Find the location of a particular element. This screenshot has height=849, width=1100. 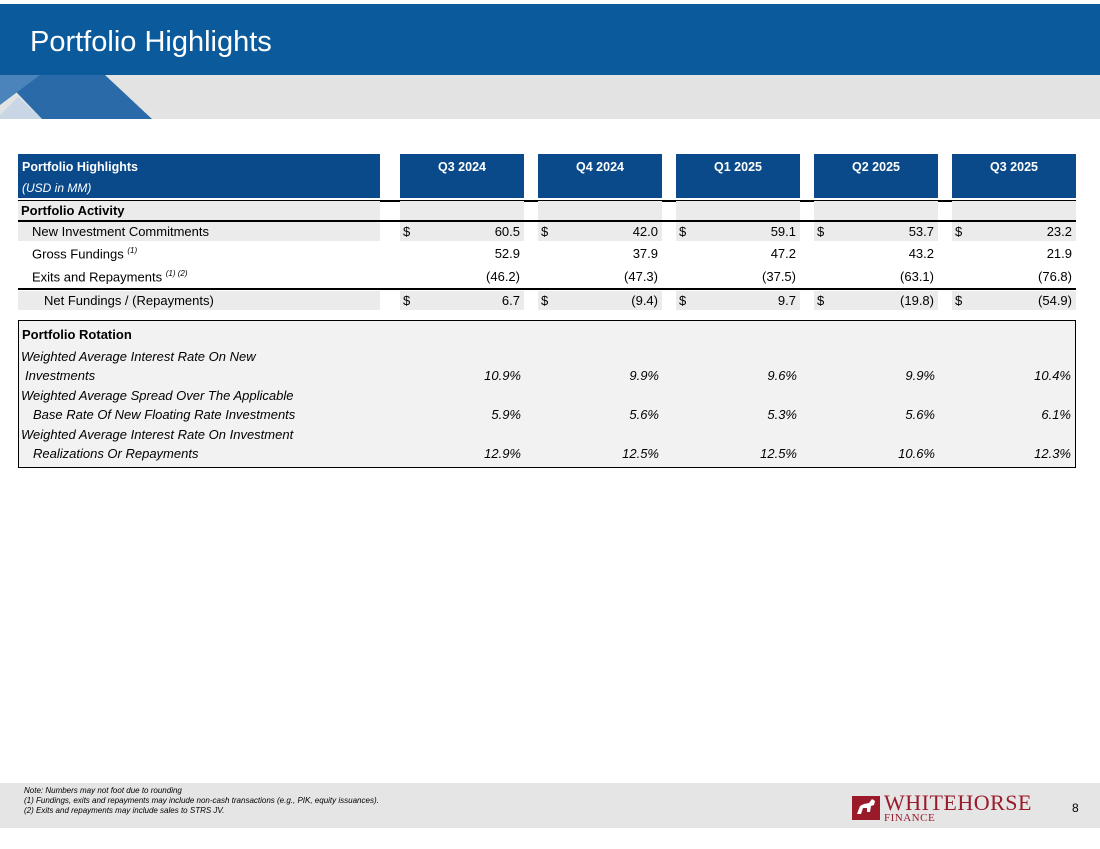

logo-subtitle: FINANCE is located at coordinates (910, 818).